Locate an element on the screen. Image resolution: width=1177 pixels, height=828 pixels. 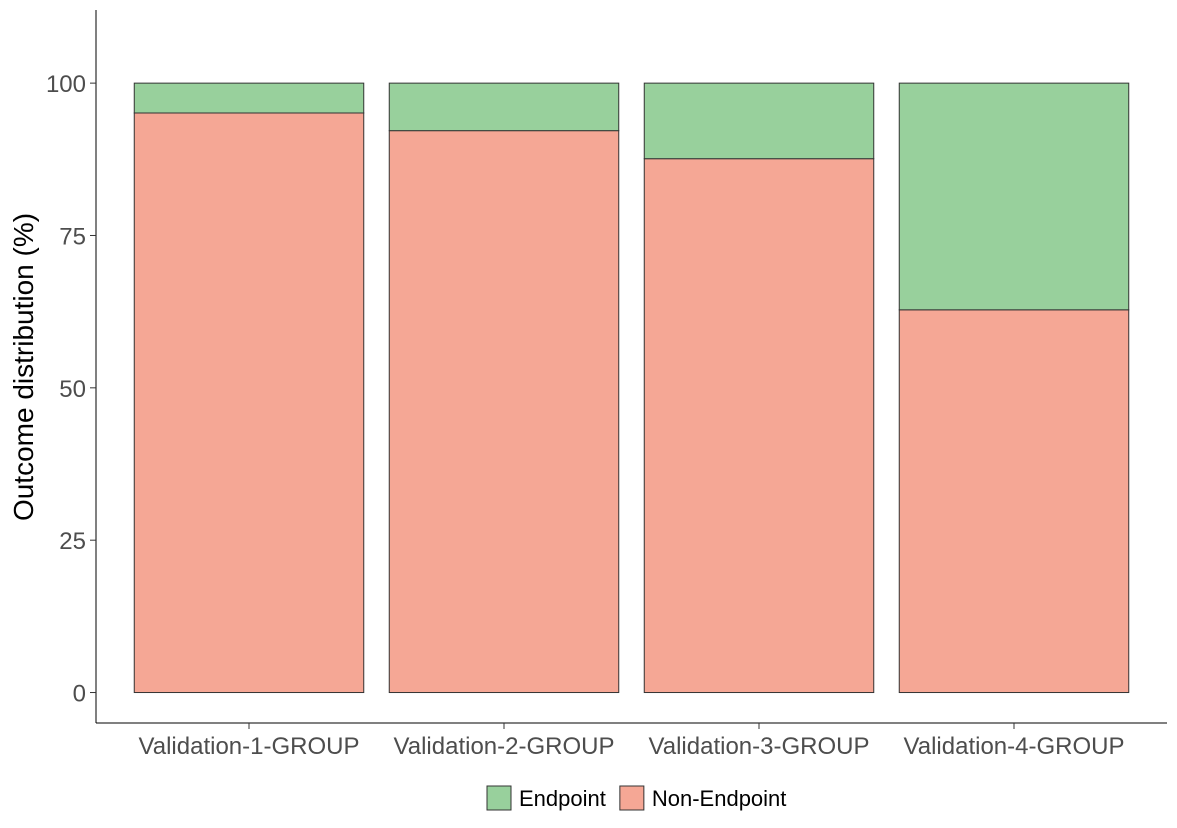
y-tick-label: 100 is located at coordinates (66, 84).